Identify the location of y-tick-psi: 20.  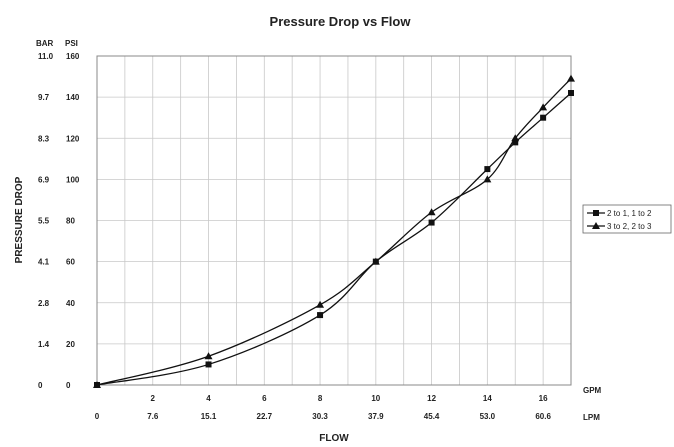
(70, 344).